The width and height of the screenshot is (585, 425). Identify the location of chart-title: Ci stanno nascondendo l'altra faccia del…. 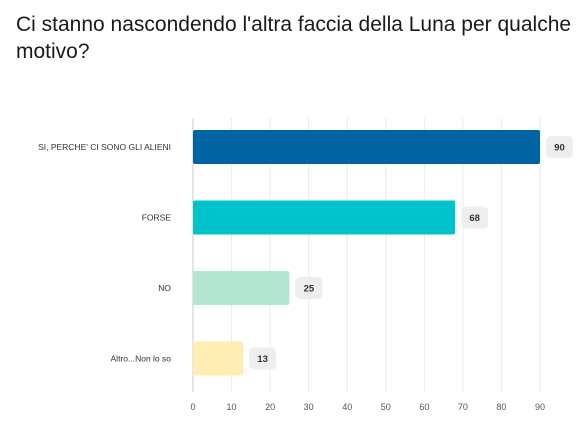
(294, 38).